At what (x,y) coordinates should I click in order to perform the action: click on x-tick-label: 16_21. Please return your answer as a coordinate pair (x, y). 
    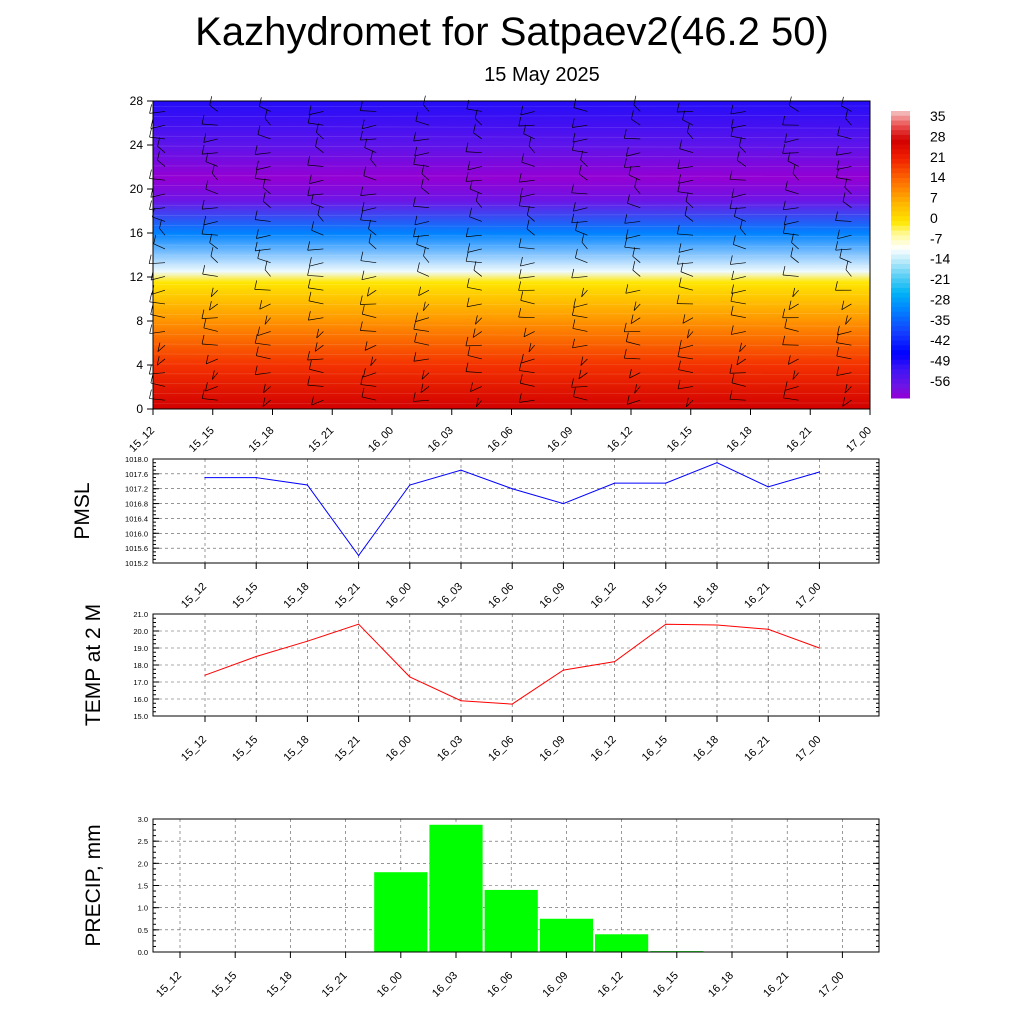
    Looking at the image, I should click on (757, 596).